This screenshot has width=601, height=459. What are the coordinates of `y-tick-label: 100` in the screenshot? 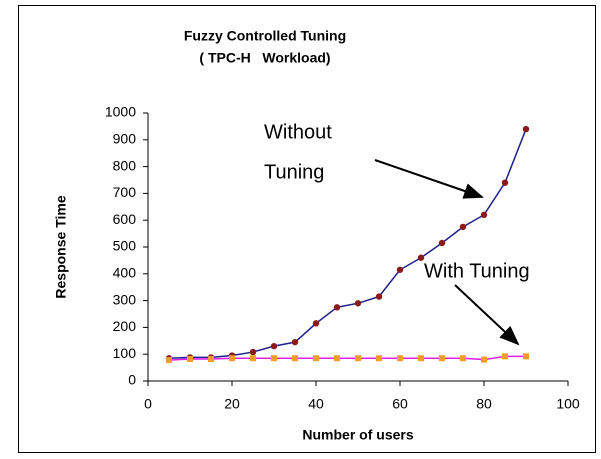 It's located at (125, 353).